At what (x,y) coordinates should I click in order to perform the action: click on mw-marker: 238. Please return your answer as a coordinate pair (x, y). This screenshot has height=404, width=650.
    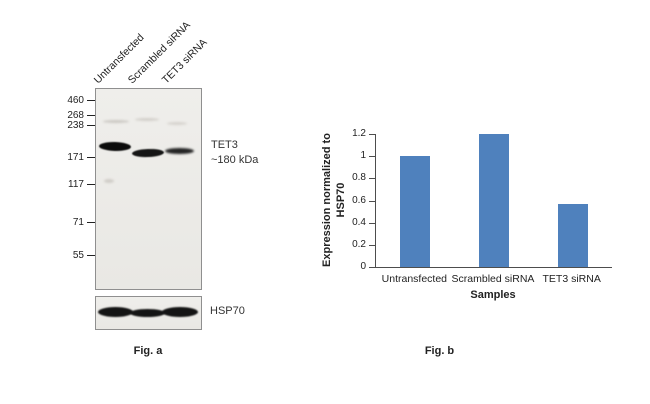
    Looking at the image, I should click on (73, 125).